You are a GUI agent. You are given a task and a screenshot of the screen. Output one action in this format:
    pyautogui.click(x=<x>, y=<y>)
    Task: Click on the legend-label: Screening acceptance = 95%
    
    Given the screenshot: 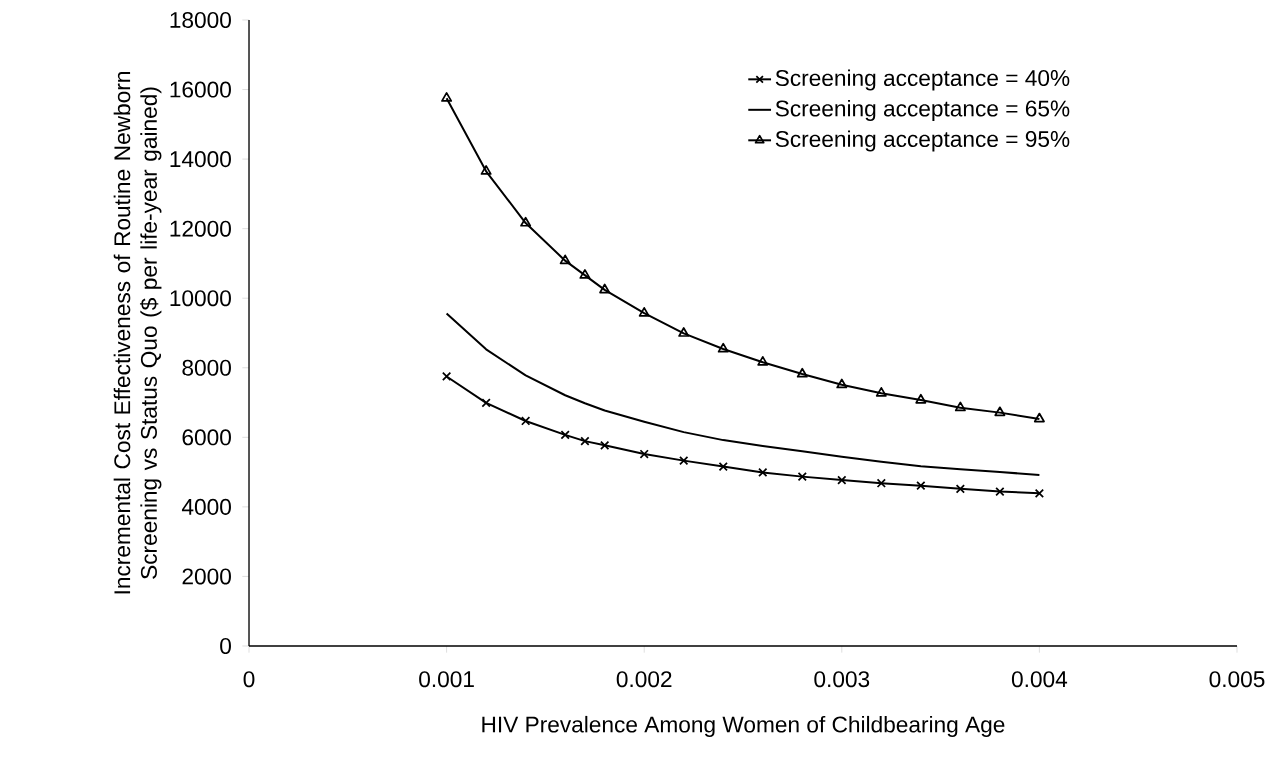 What is the action you would take?
    pyautogui.click(x=922, y=141)
    